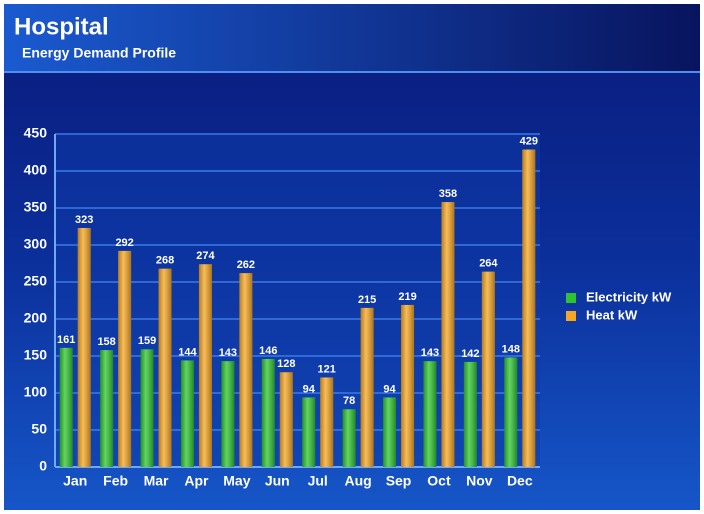  Describe the element at coordinates (36, 133) in the screenshot. I see `y-tick-label: 450` at that location.